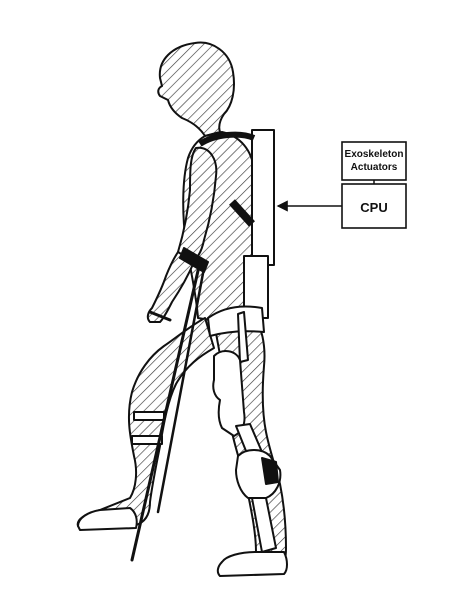 The height and width of the screenshot is (602, 473). What do you see at coordinates (147, 440) in the screenshot?
I see `front-leg-cuff-lower` at bounding box center [147, 440].